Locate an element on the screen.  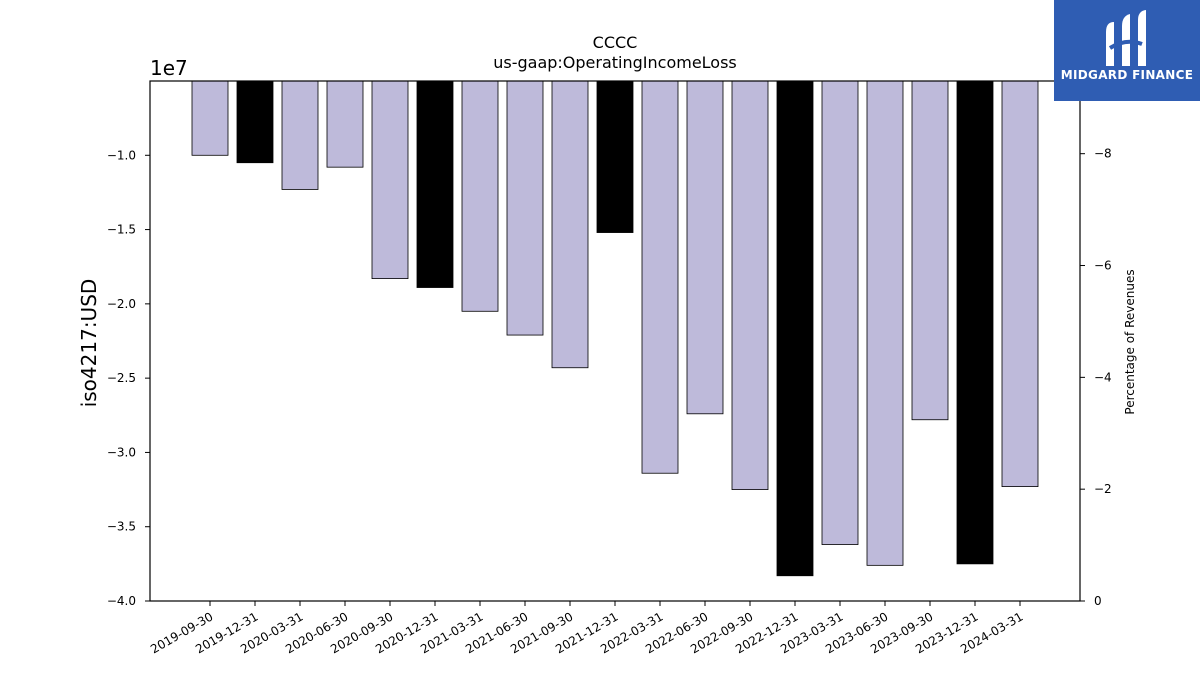
chart-title: CCCC is located at coordinates (615, 42).